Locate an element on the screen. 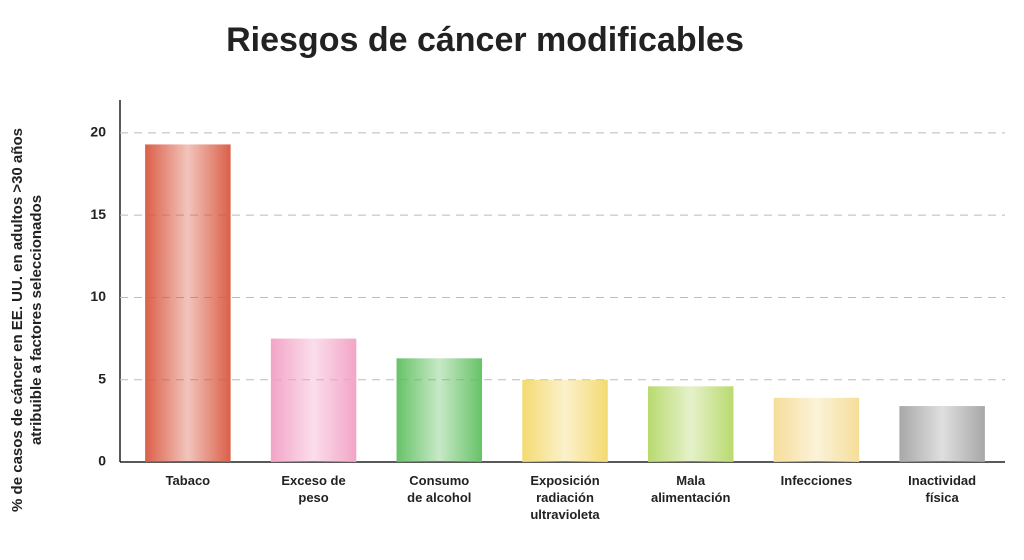 The width and height of the screenshot is (1024, 560). x-tick-label: Inactividad física is located at coordinates (942, 489).